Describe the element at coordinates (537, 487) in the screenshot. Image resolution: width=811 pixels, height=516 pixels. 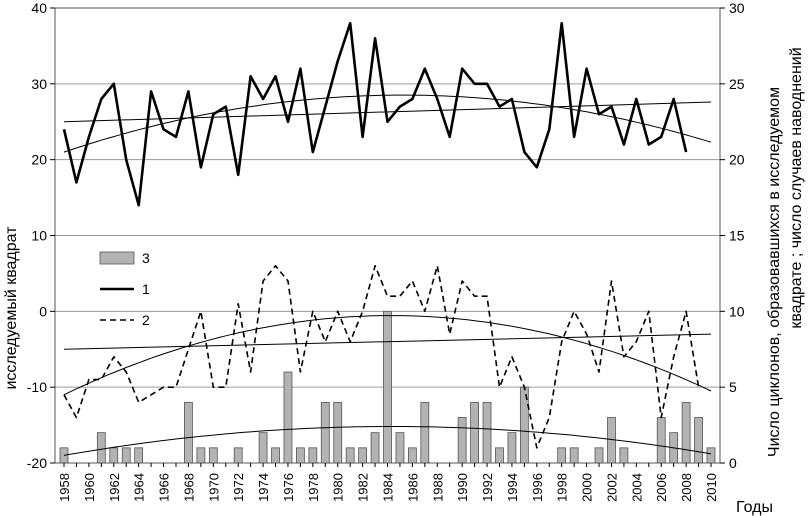
I see `x-tick-label: 1996` at that location.